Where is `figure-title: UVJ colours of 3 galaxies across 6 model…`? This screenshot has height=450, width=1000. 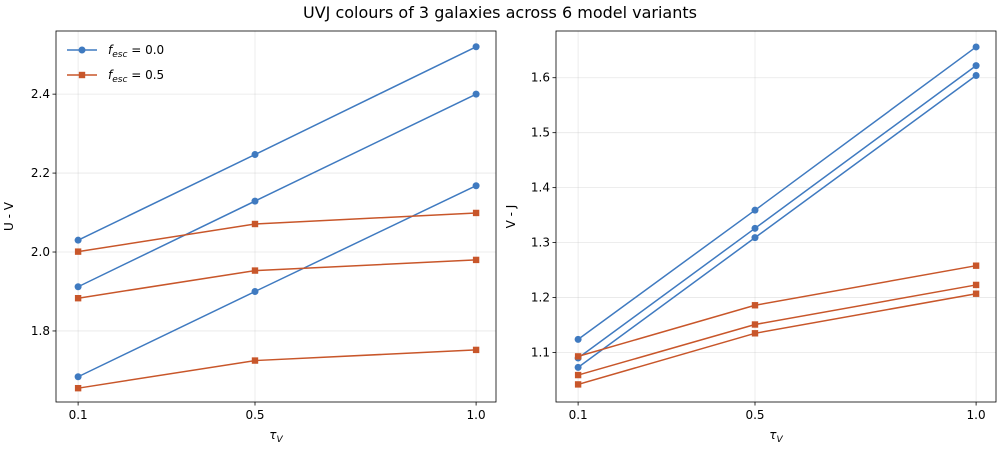 figure-title: UVJ colours of 3 galaxies across 6 model… is located at coordinates (500, 12).